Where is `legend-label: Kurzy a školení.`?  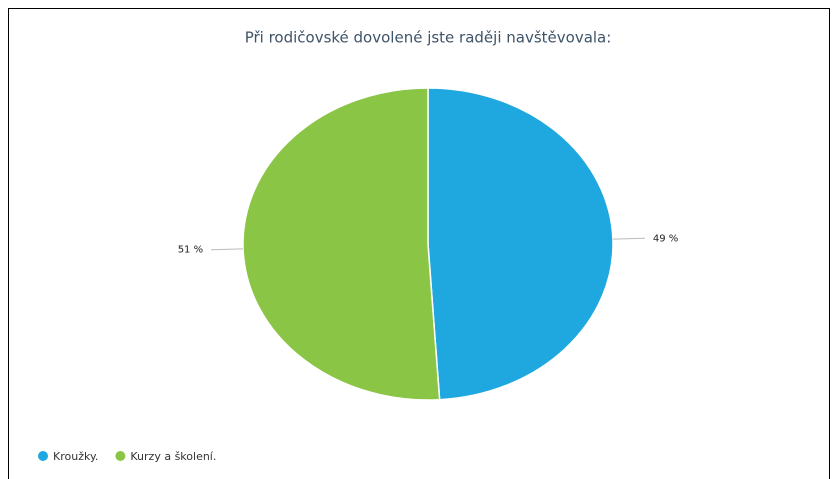
legend-label: Kurzy a školení. is located at coordinates (173, 456).